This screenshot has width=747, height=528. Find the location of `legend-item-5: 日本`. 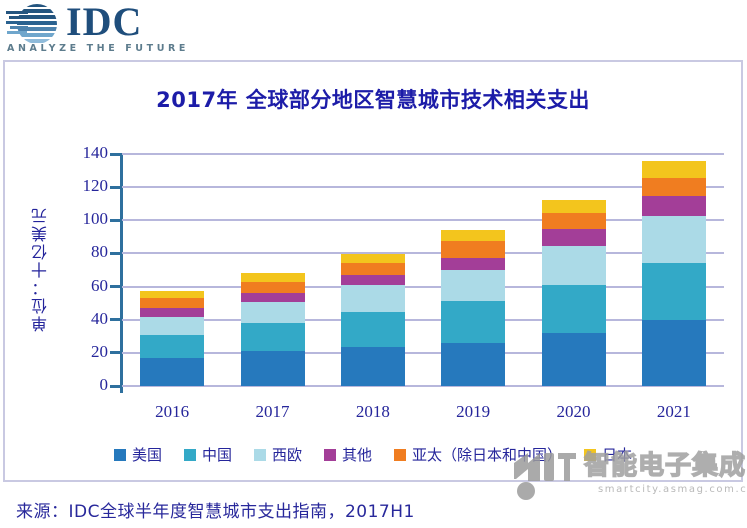

legend-item-5: 日本 is located at coordinates (608, 454).